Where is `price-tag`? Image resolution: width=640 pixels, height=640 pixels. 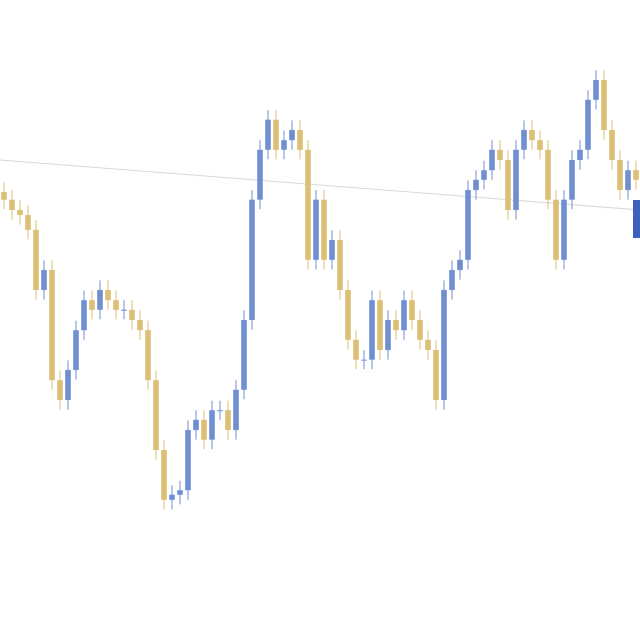 price-tag is located at coordinates (636, 219).